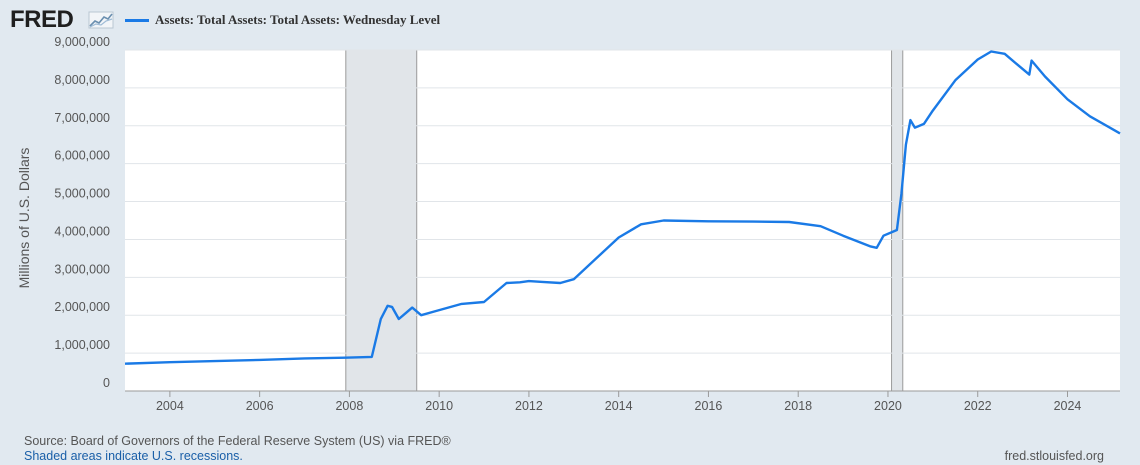 This screenshot has height=465, width=1140. What do you see at coordinates (1054, 456) in the screenshot?
I see `site-link: fred.stlouisfed.org` at bounding box center [1054, 456].